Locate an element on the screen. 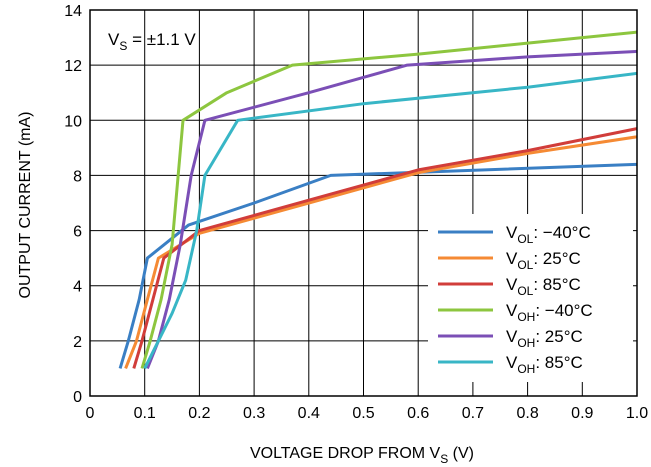  x-axis-label: VOLTAGE DROP FROM VS (V) is located at coordinates (362, 455).